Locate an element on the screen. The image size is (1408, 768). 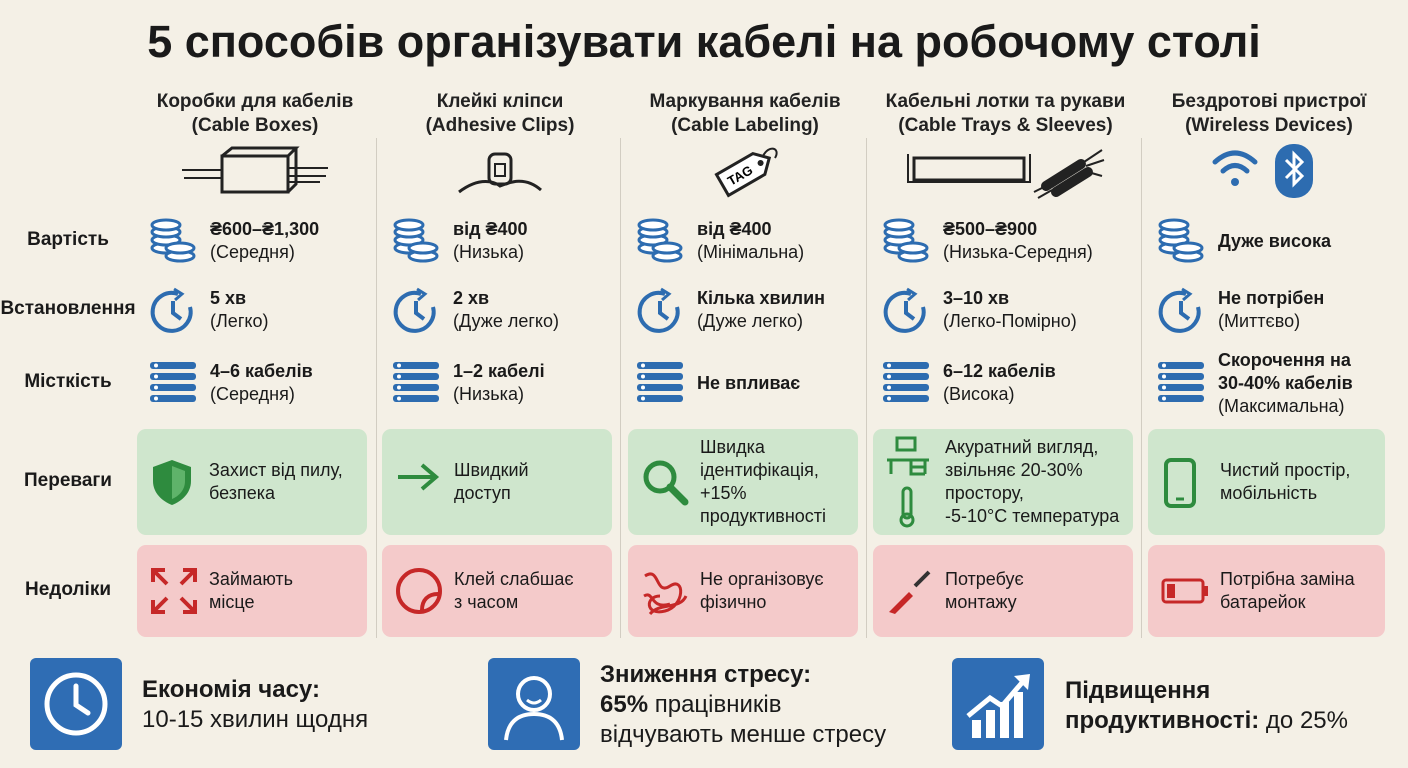
capacity-text: 6–12 кабелів is located at coordinates (999, 371).